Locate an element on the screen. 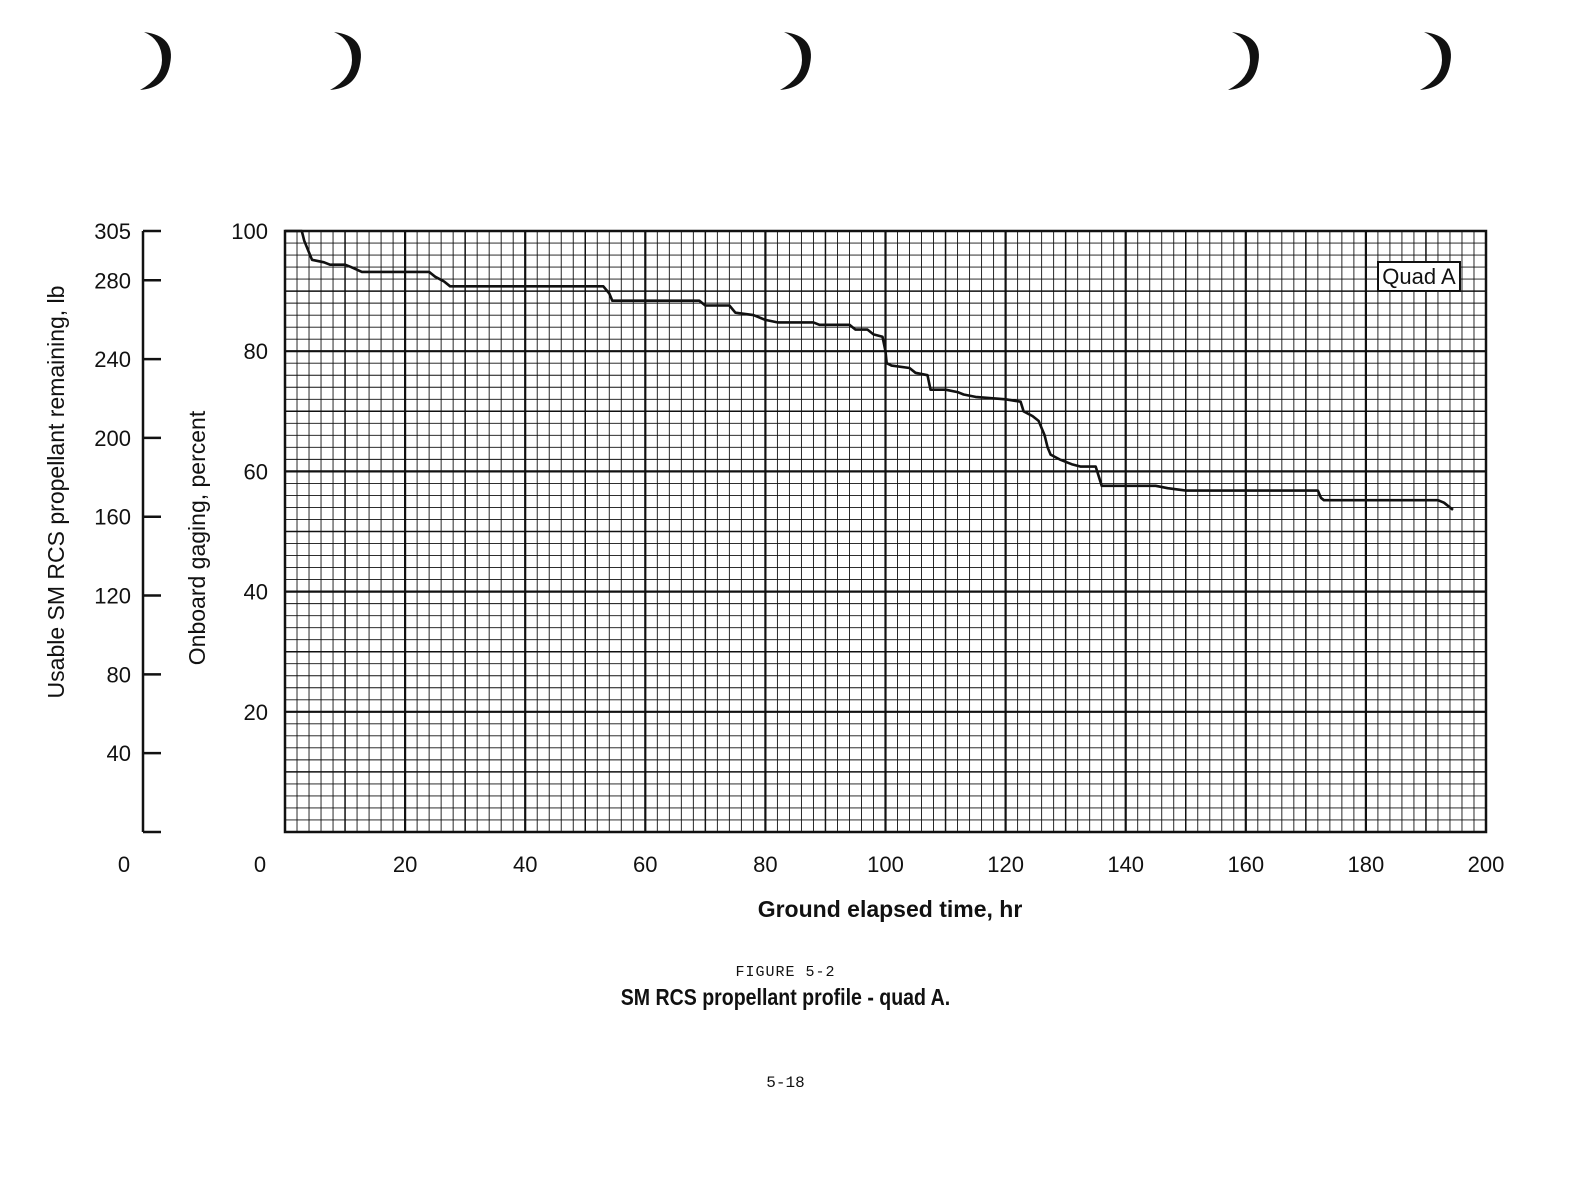 This screenshot has height=1198, width=1571. page-number: 5-18 is located at coordinates (785, 1083).